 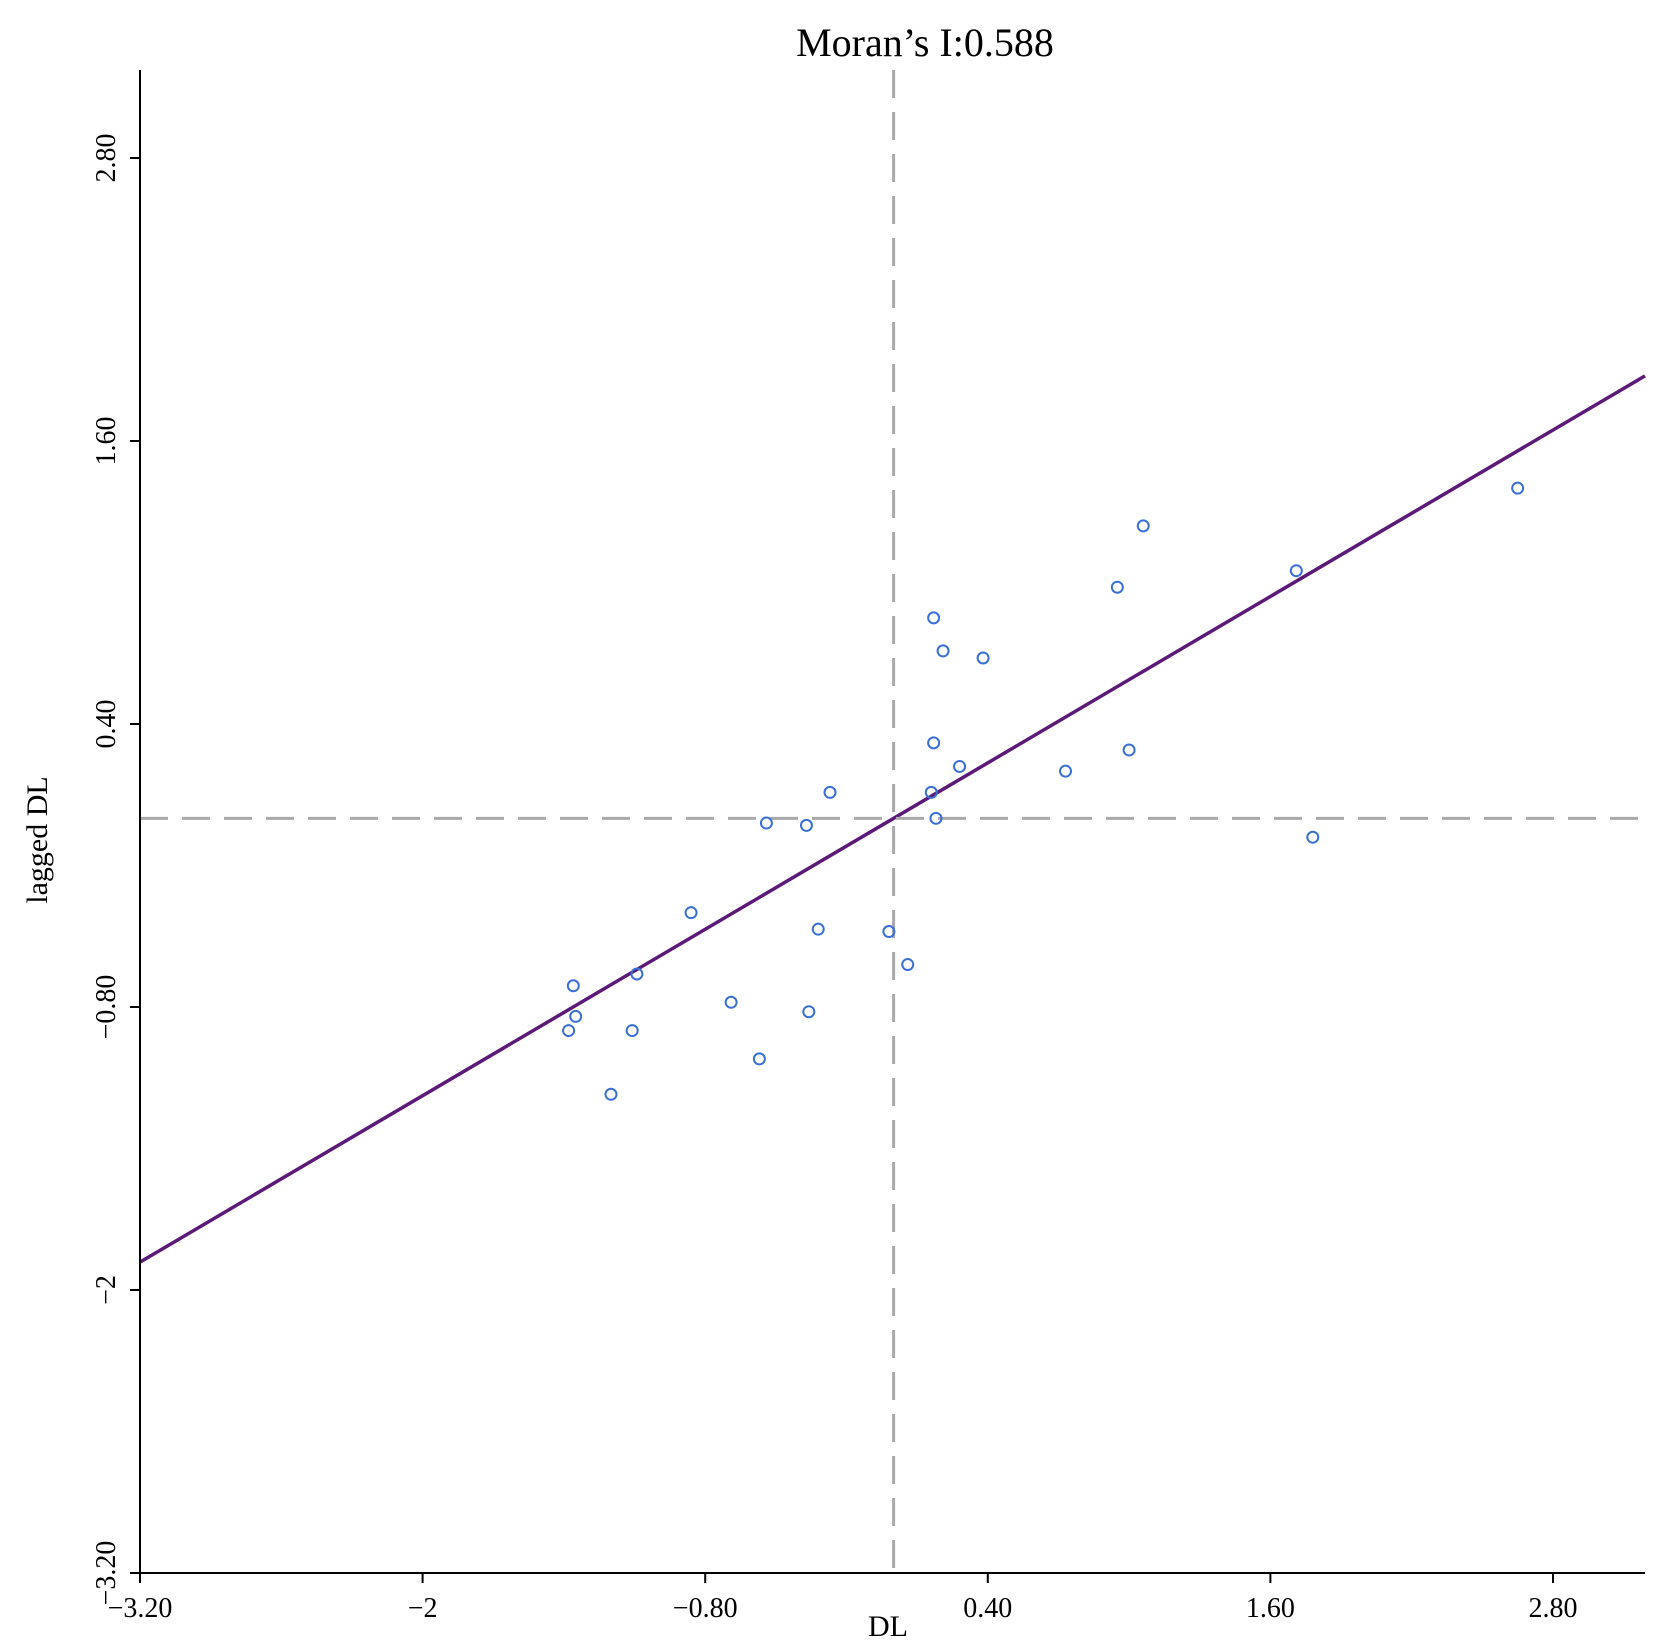 I want to click on x-tick-label-3: −0.80, so click(x=705, y=1608).